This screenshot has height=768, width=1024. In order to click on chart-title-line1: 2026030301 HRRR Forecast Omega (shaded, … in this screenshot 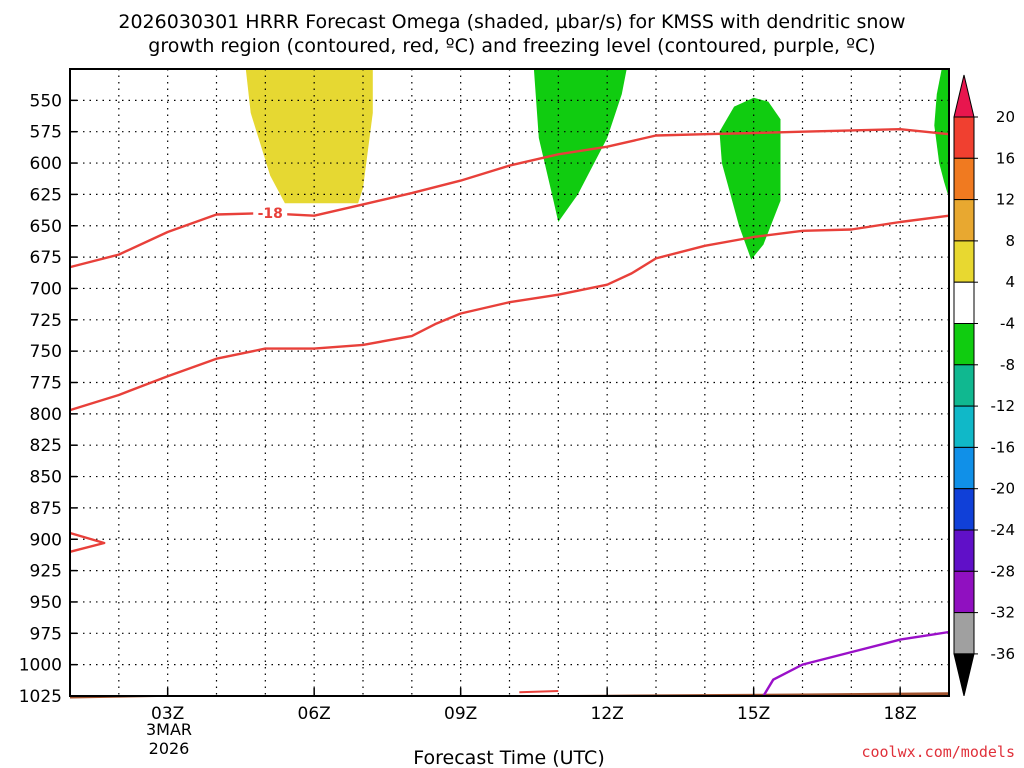, I will do `click(511, 22)`.